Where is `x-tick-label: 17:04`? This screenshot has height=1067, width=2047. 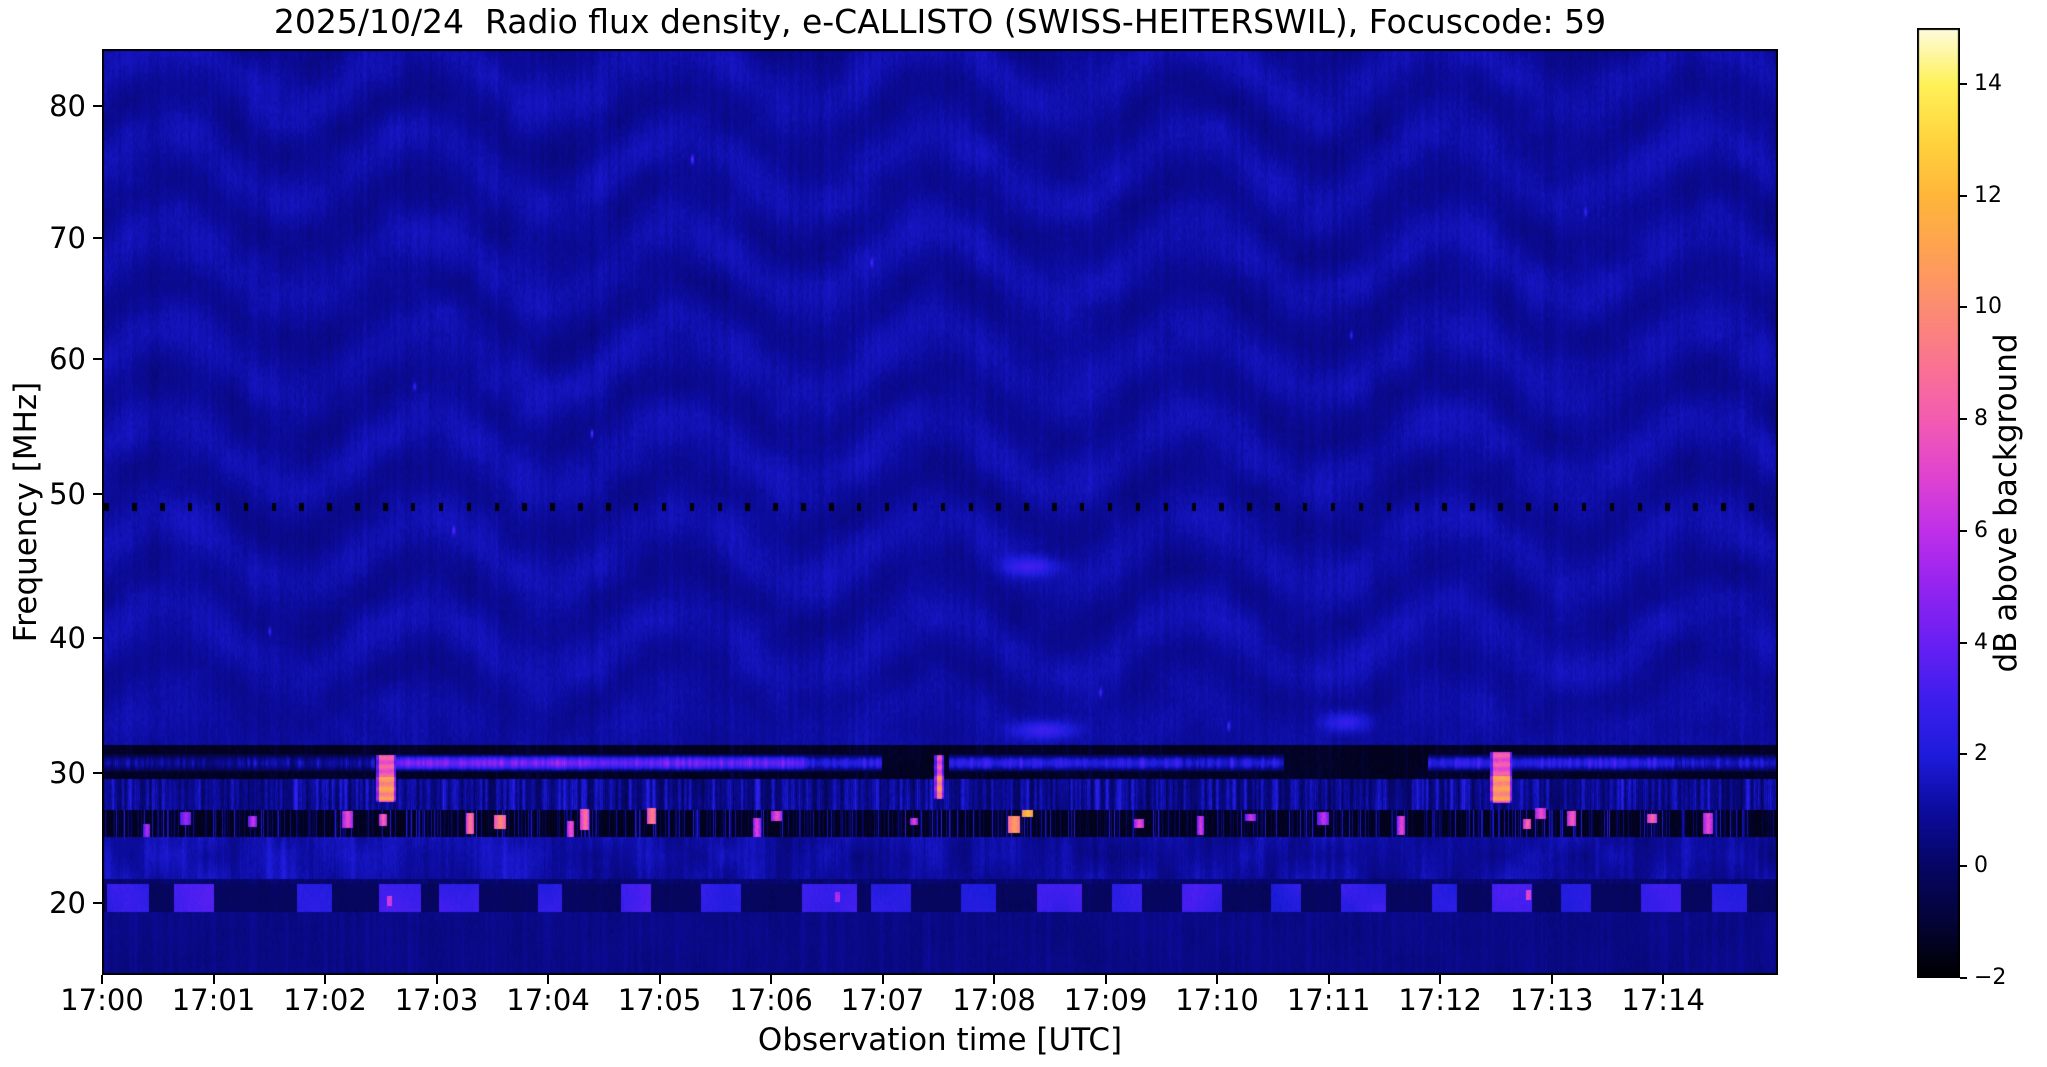 x-tick-label: 17:04 is located at coordinates (548, 1000).